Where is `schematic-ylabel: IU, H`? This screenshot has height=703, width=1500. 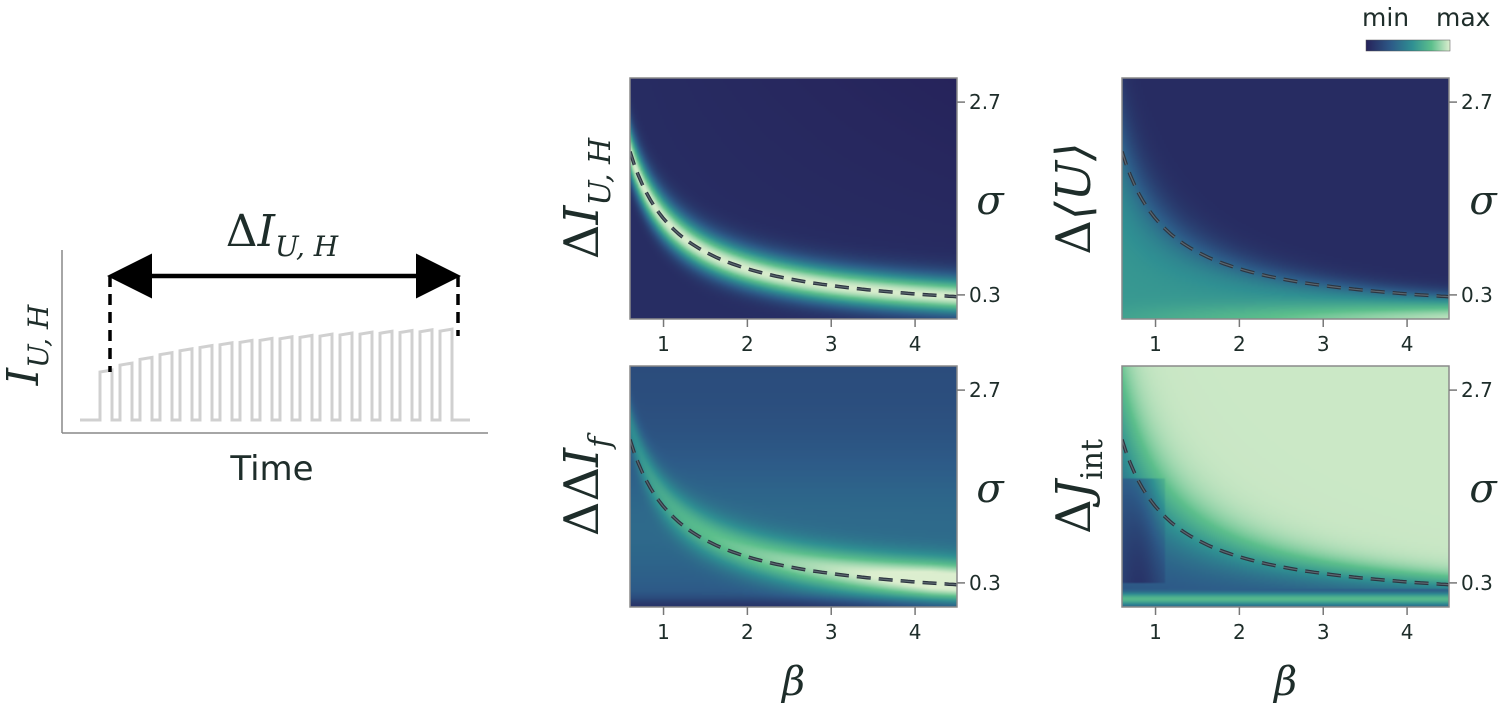
schematic-ylabel: IU, H is located at coordinates (27, 345).